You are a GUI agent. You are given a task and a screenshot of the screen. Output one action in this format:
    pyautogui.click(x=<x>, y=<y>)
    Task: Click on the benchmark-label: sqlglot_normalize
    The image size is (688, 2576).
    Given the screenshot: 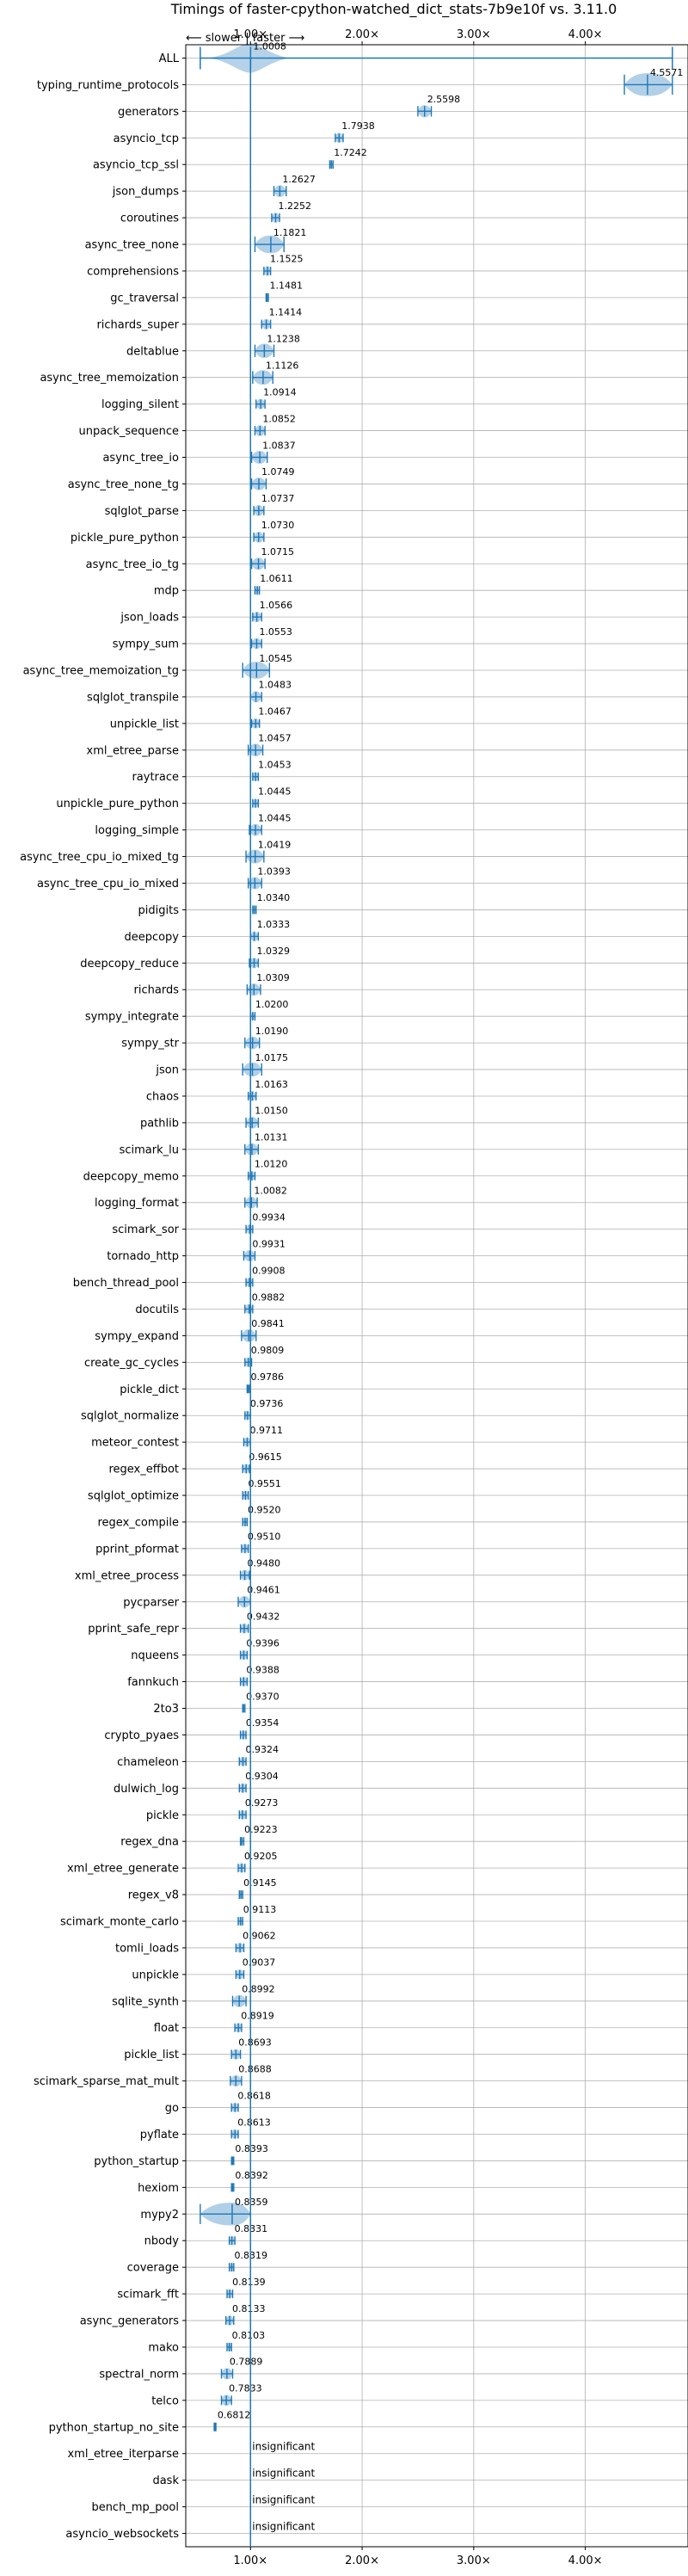 What is the action you would take?
    pyautogui.click(x=130, y=1416)
    